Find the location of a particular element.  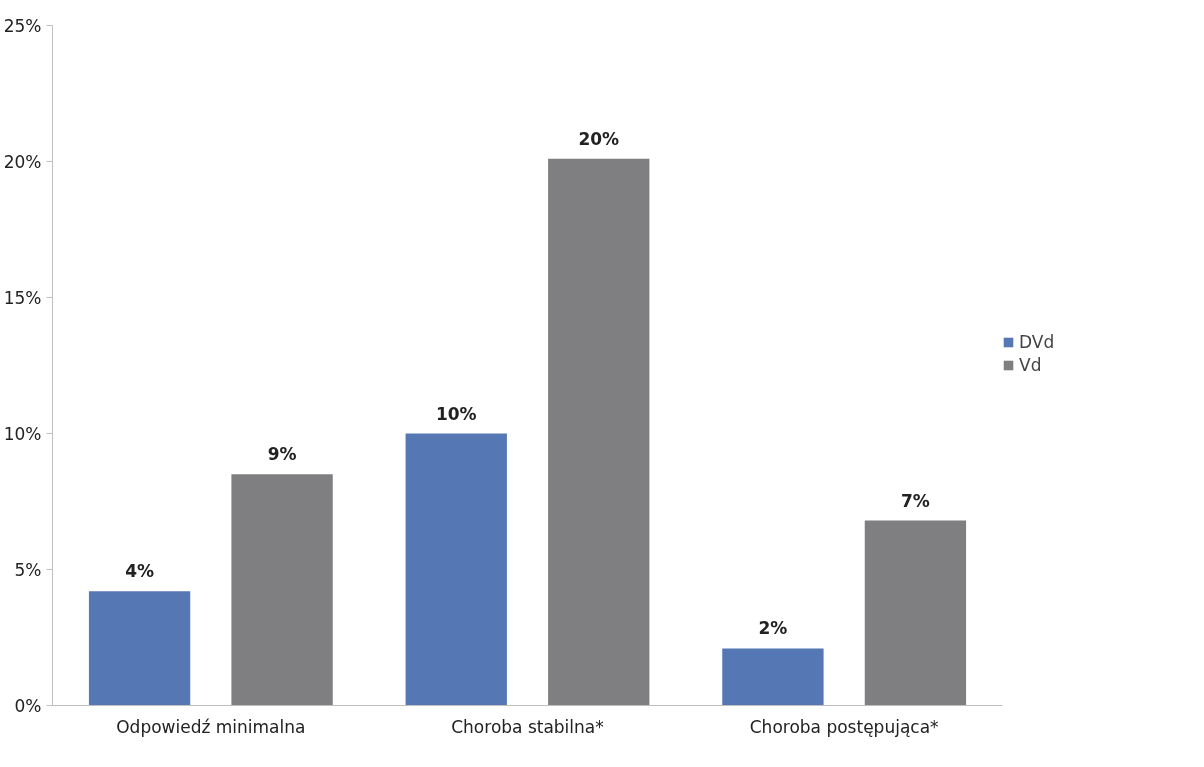

y-tick-label: 5% is located at coordinates (28, 569).